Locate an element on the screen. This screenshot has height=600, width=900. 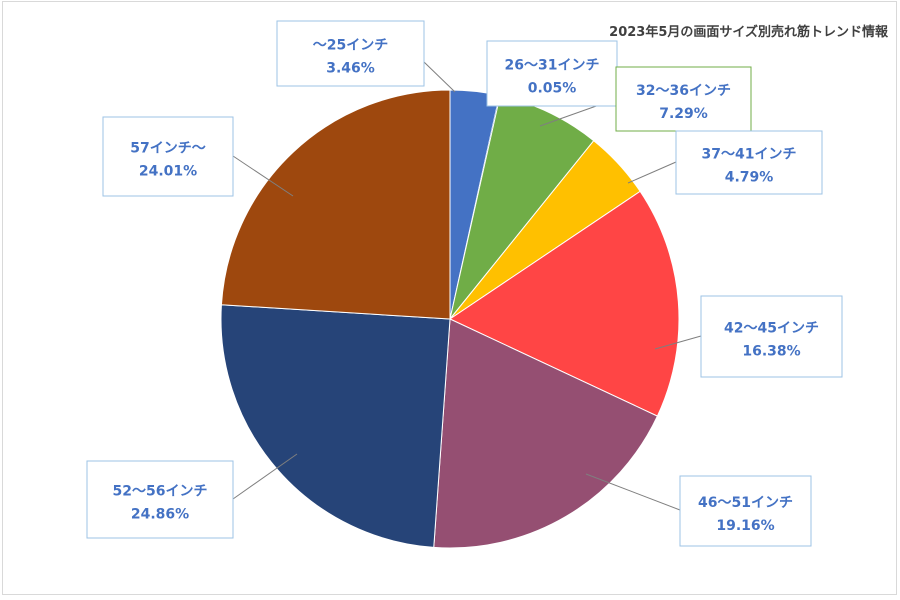
slice-value-label: 3.46% is located at coordinates (350, 69).